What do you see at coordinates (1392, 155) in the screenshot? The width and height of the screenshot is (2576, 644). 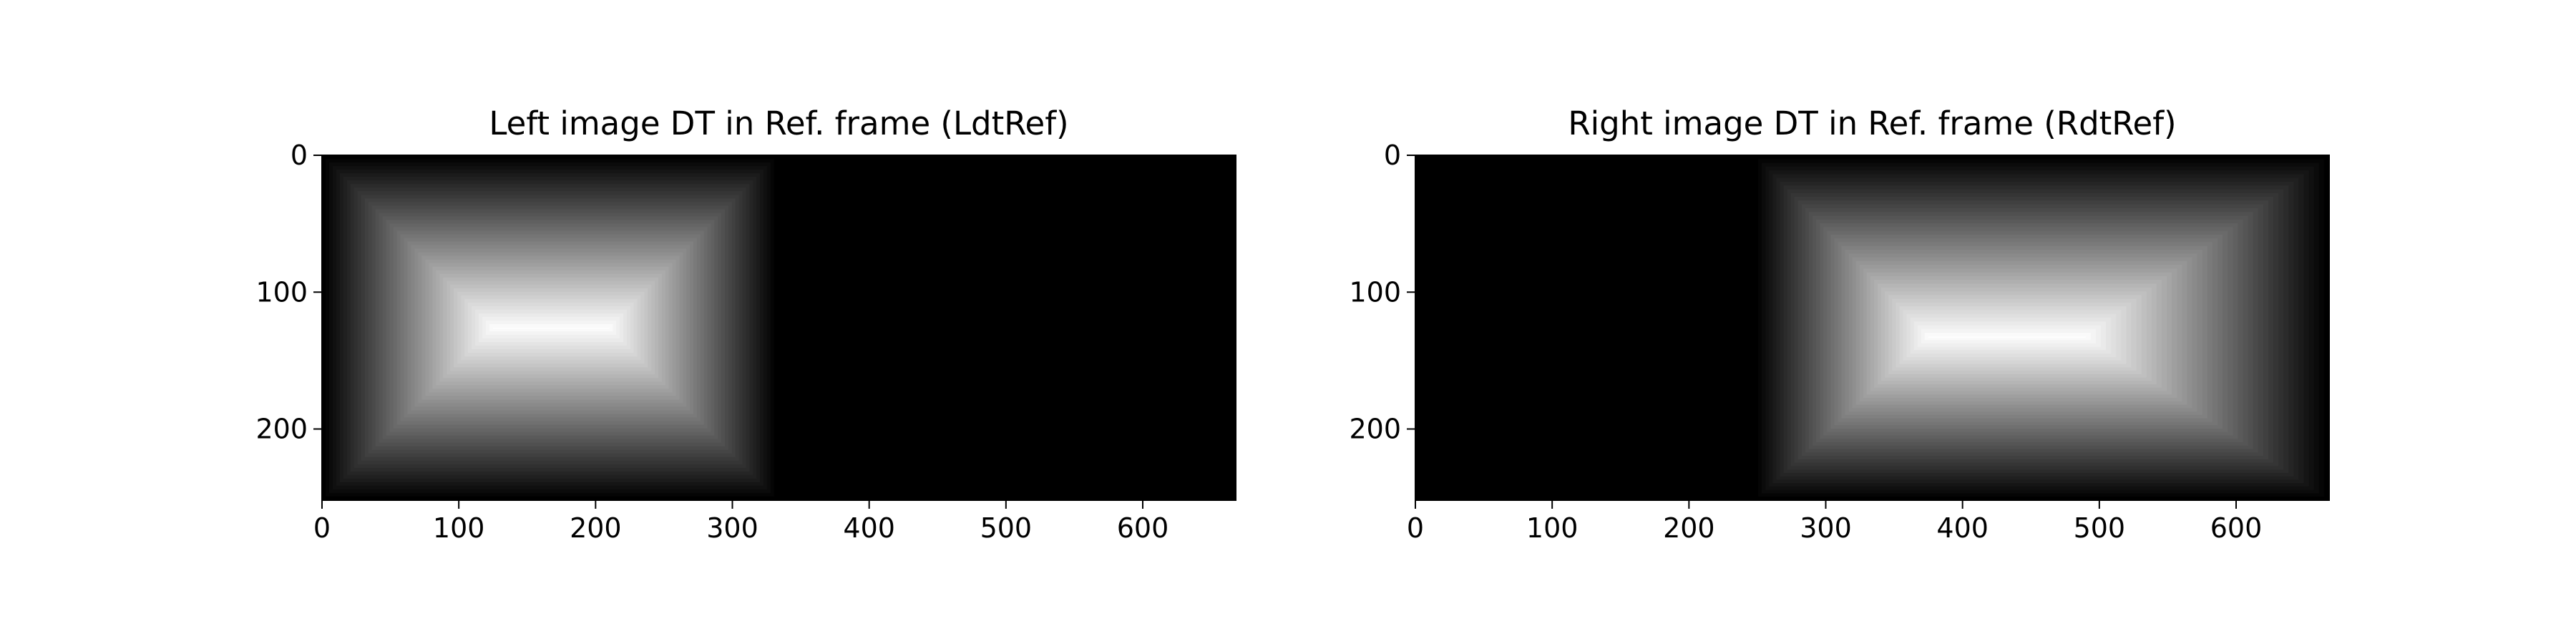 I see `y-tick-label-right-0: 0` at bounding box center [1392, 155].